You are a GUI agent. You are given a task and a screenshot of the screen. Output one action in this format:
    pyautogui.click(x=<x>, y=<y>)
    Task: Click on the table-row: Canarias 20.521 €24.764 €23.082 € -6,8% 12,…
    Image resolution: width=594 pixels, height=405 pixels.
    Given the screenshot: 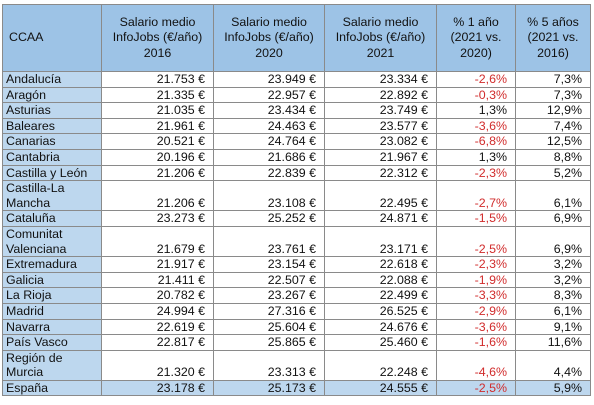 What is the action you would take?
    pyautogui.click(x=296, y=141)
    